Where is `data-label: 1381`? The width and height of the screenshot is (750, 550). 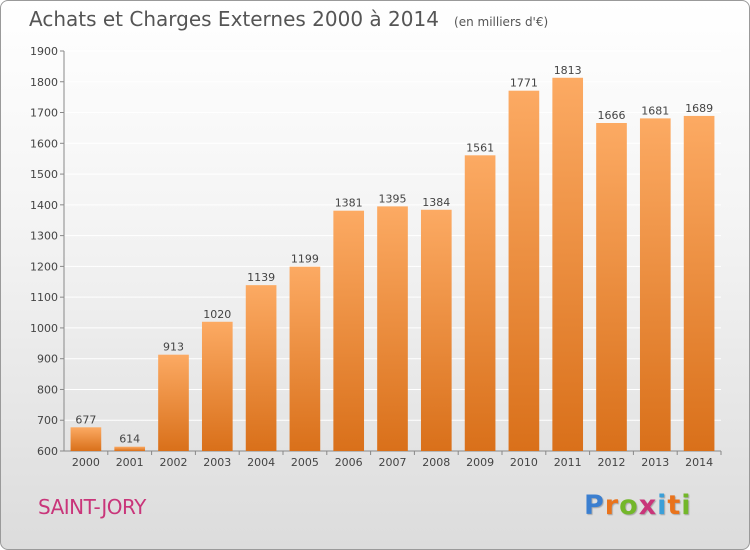 data-label: 1381 is located at coordinates (349, 203).